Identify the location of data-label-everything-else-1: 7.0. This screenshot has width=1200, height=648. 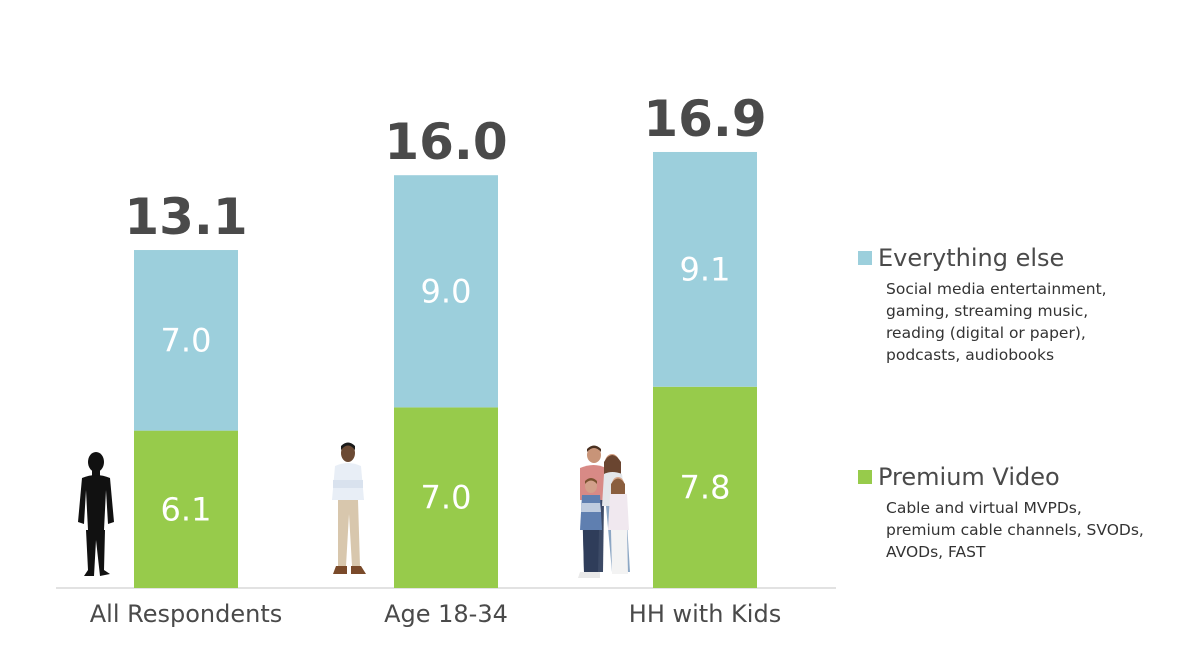
(186, 340).